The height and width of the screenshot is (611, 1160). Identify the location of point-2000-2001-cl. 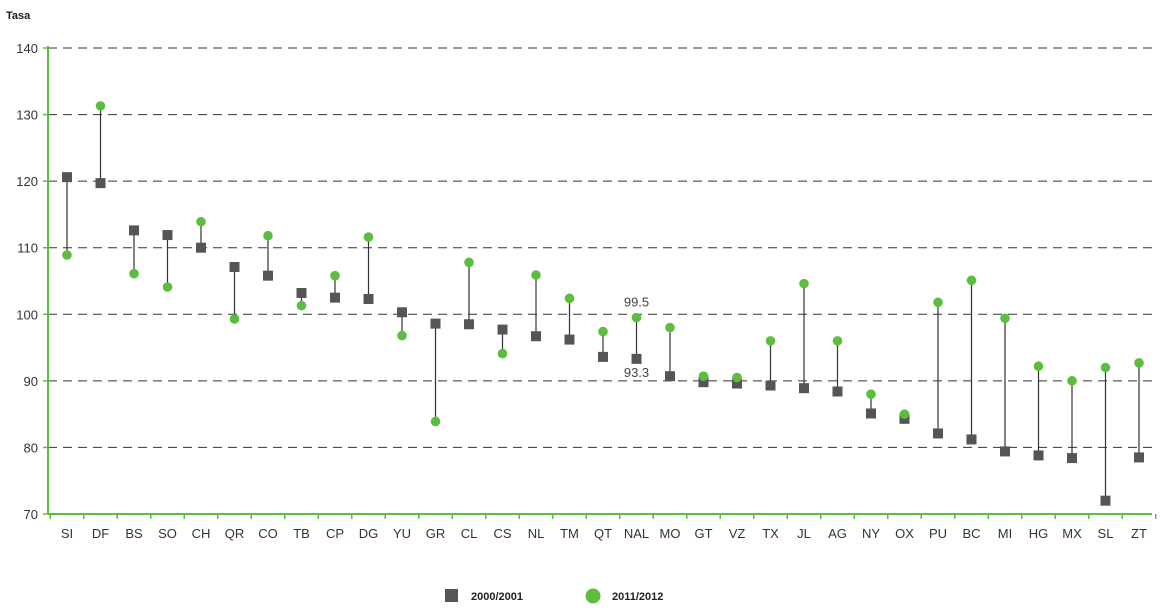
(469, 324).